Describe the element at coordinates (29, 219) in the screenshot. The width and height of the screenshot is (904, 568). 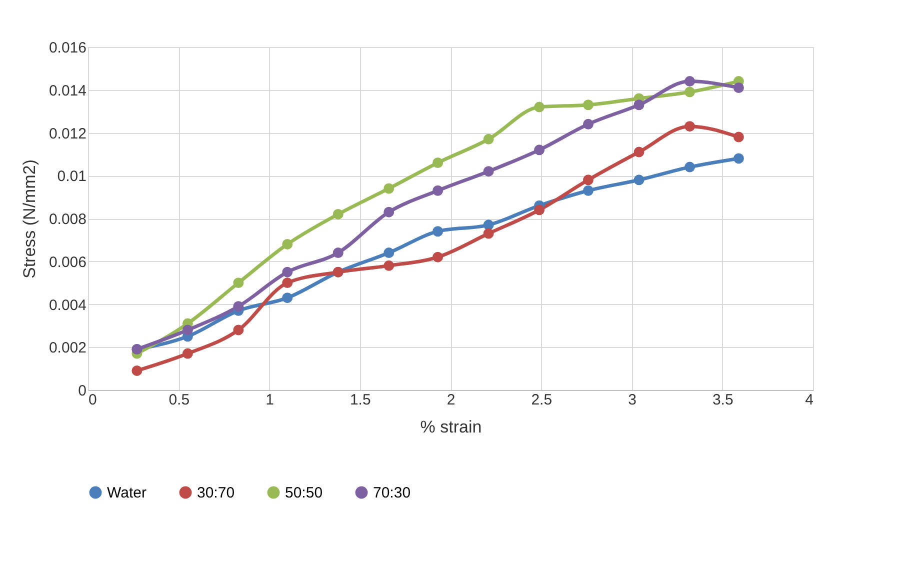
I see `y-axis-title: Stress (N/mm2)` at that location.